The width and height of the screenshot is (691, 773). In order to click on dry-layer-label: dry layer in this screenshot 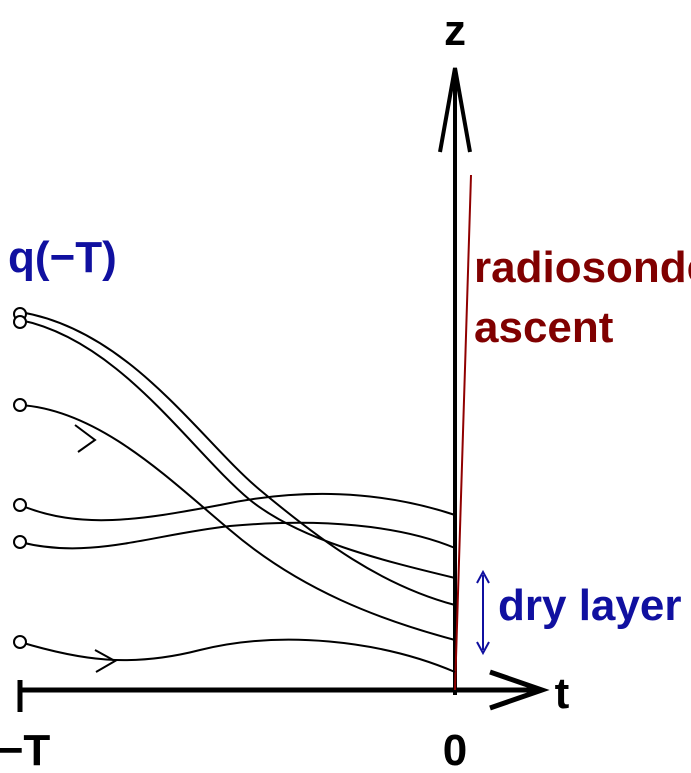, I will do `click(589, 605)`.